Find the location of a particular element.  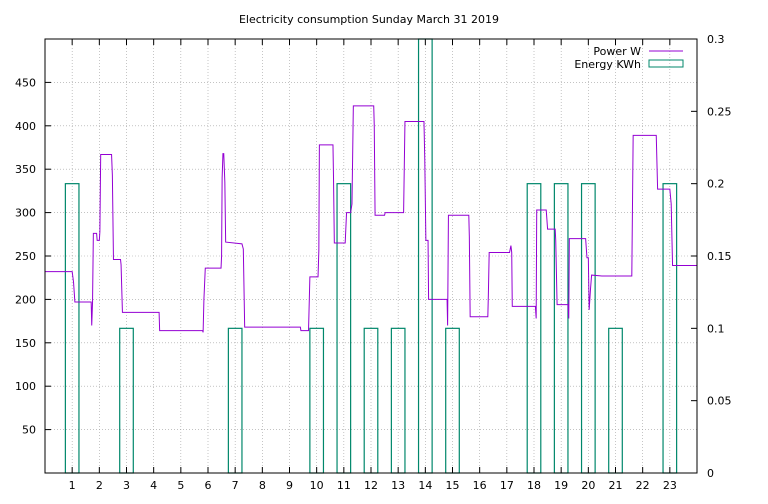

legend: Power W Energy KWh is located at coordinates (629, 58).